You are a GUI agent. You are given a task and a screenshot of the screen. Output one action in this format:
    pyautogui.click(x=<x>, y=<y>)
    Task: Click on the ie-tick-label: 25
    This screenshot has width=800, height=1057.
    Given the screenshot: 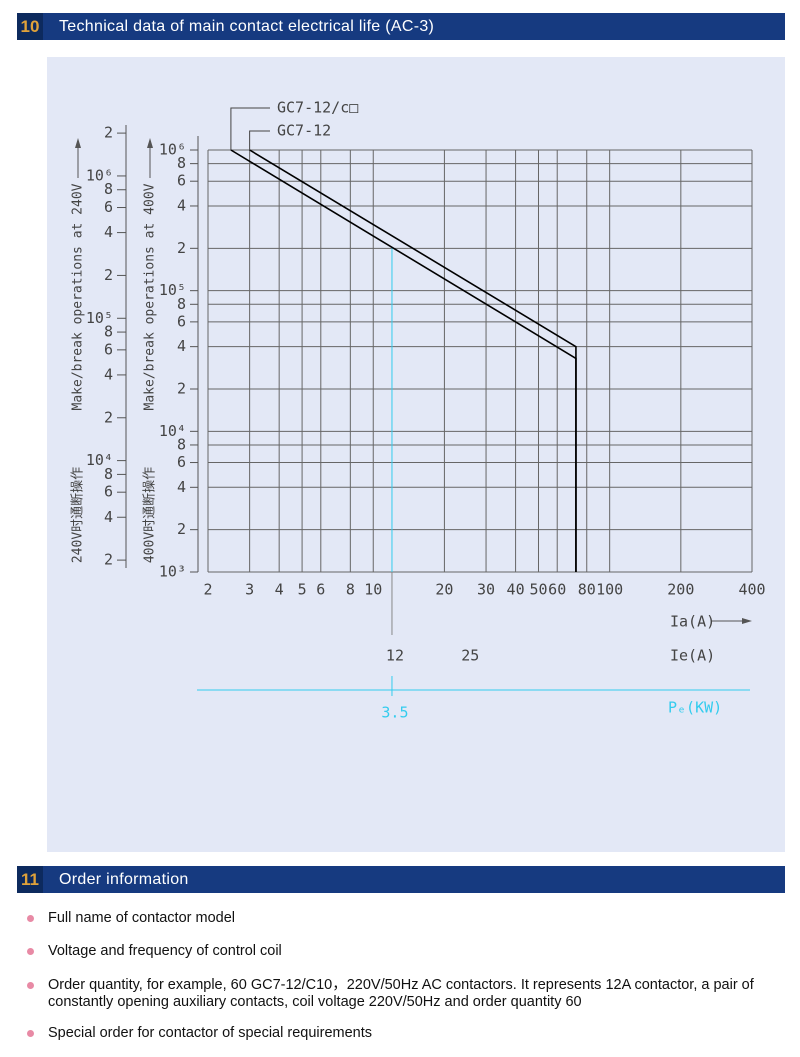 What is the action you would take?
    pyautogui.click(x=470, y=656)
    